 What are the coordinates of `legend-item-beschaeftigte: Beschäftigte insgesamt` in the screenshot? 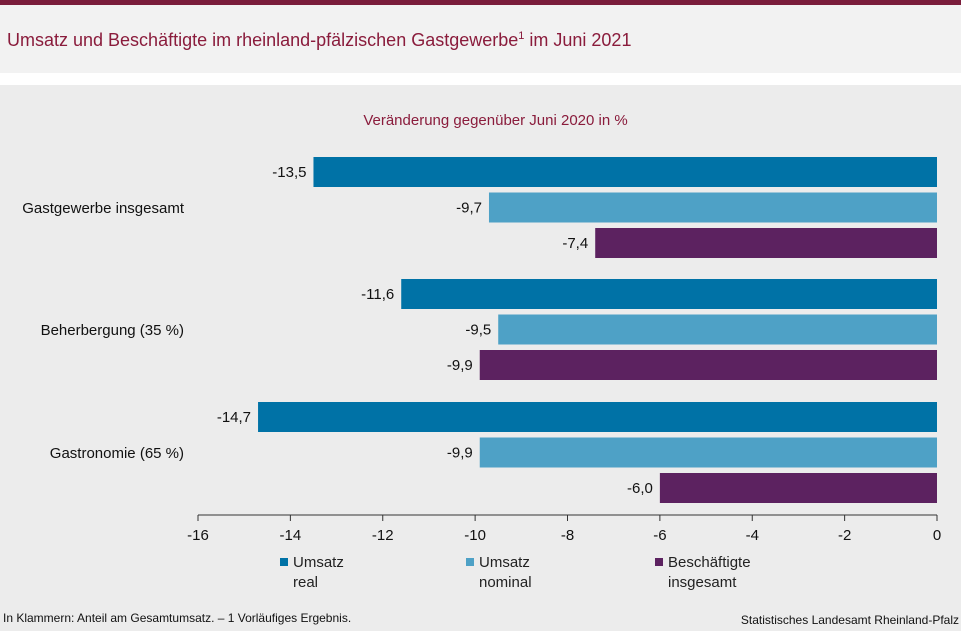 It's located at (711, 573).